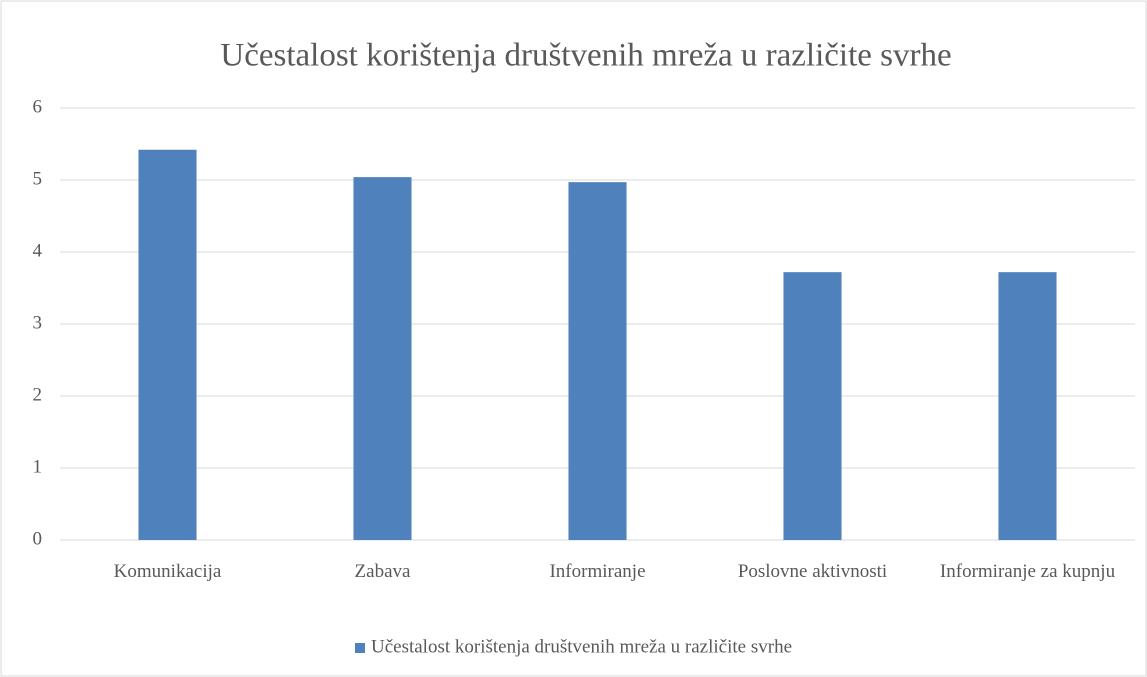 This screenshot has width=1147, height=677. What do you see at coordinates (38, 538) in the screenshot?
I see `y-tick-label: 0` at bounding box center [38, 538].